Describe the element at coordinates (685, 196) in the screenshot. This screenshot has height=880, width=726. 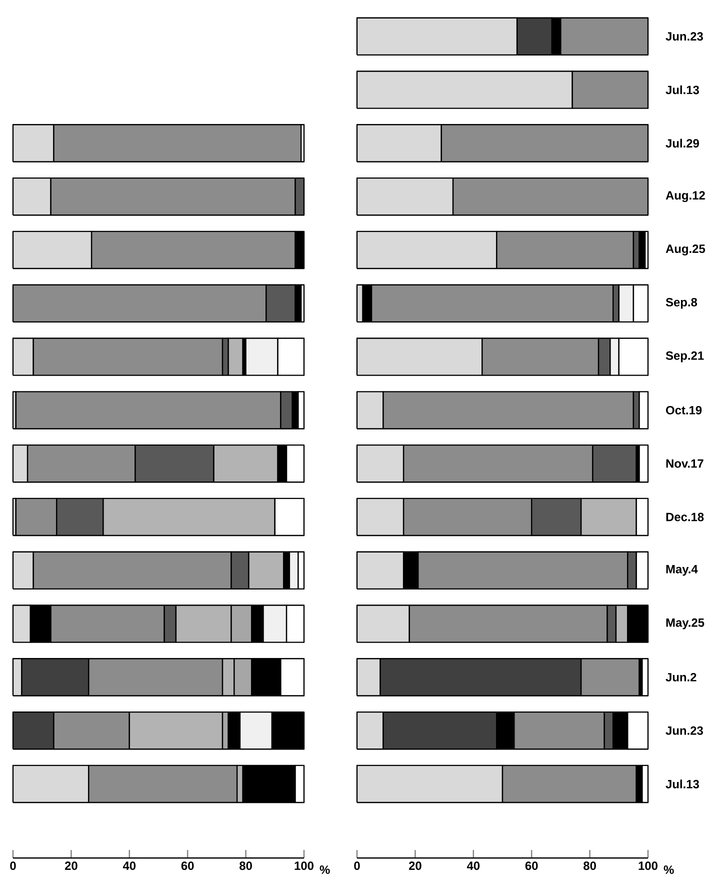
I see `y-tick-label: Aug.12` at that location.